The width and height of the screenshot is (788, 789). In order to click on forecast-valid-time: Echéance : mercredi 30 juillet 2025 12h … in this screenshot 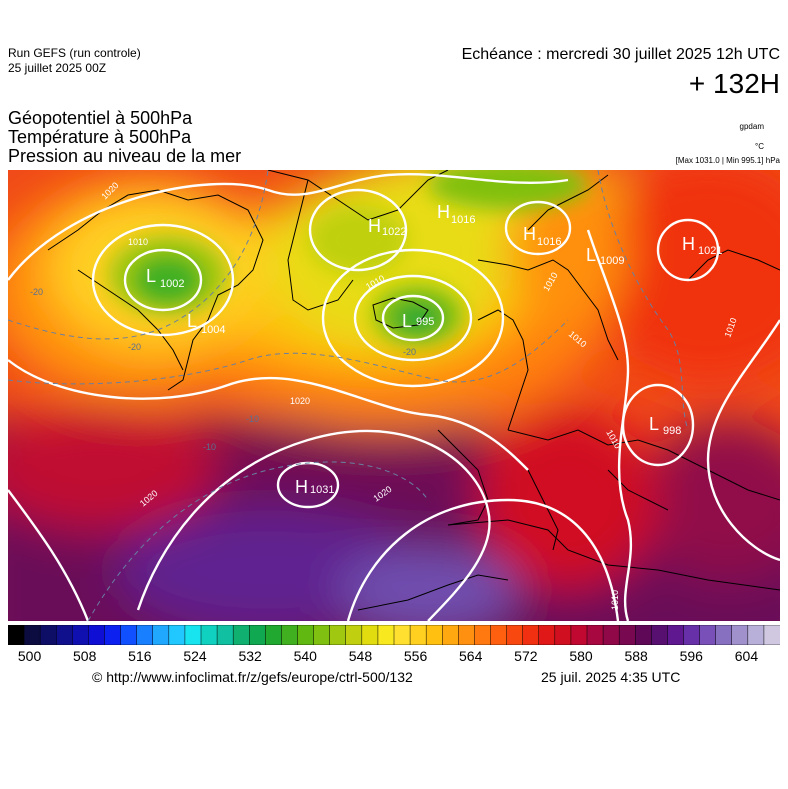, I will do `click(620, 54)`.